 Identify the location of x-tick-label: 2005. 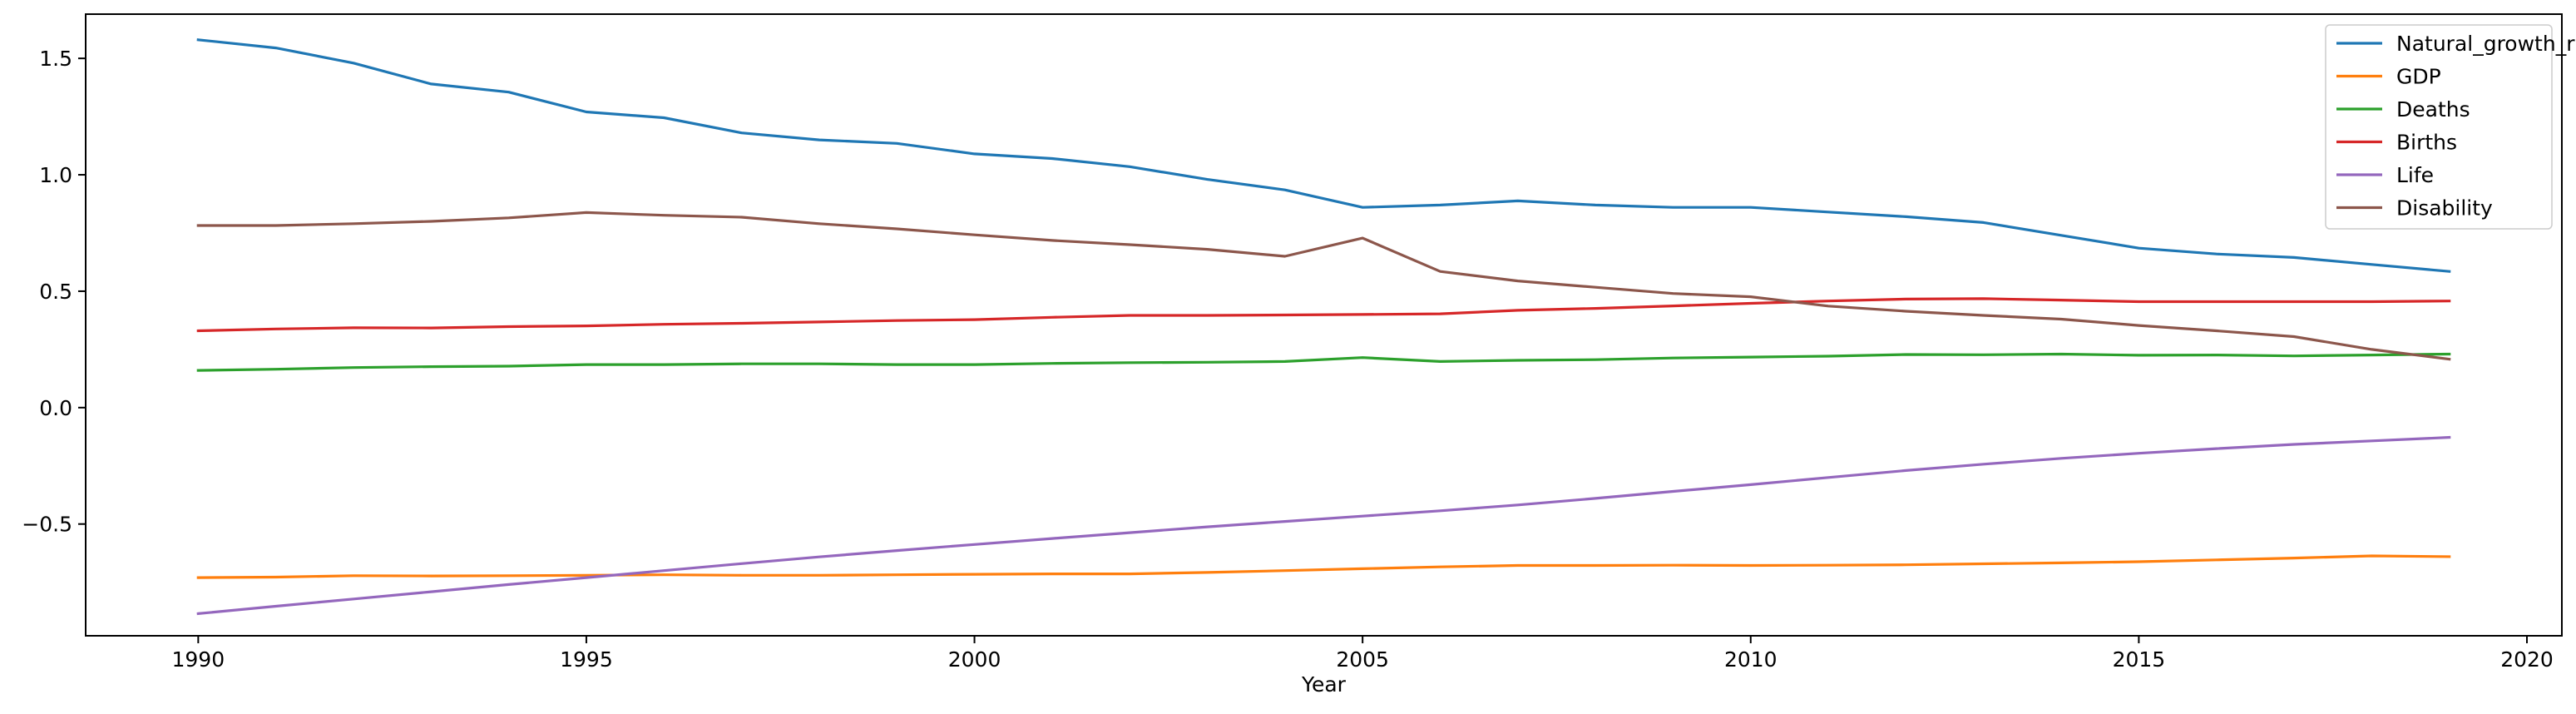
(1362, 659).